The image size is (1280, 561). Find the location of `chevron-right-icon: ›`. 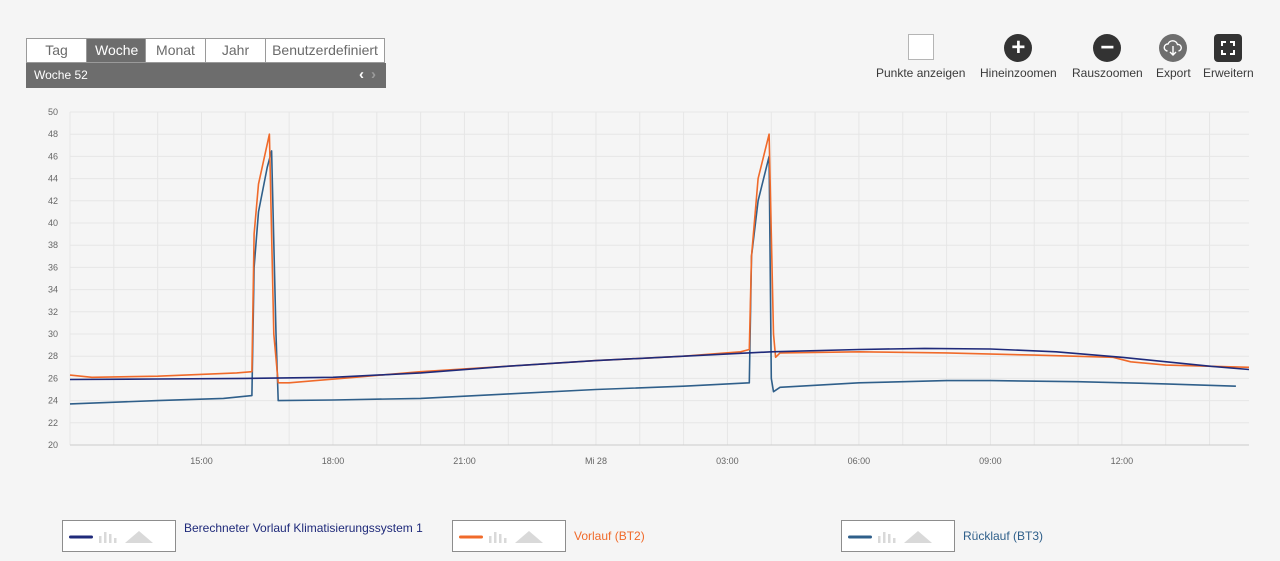

chevron-right-icon: › is located at coordinates (373, 74).